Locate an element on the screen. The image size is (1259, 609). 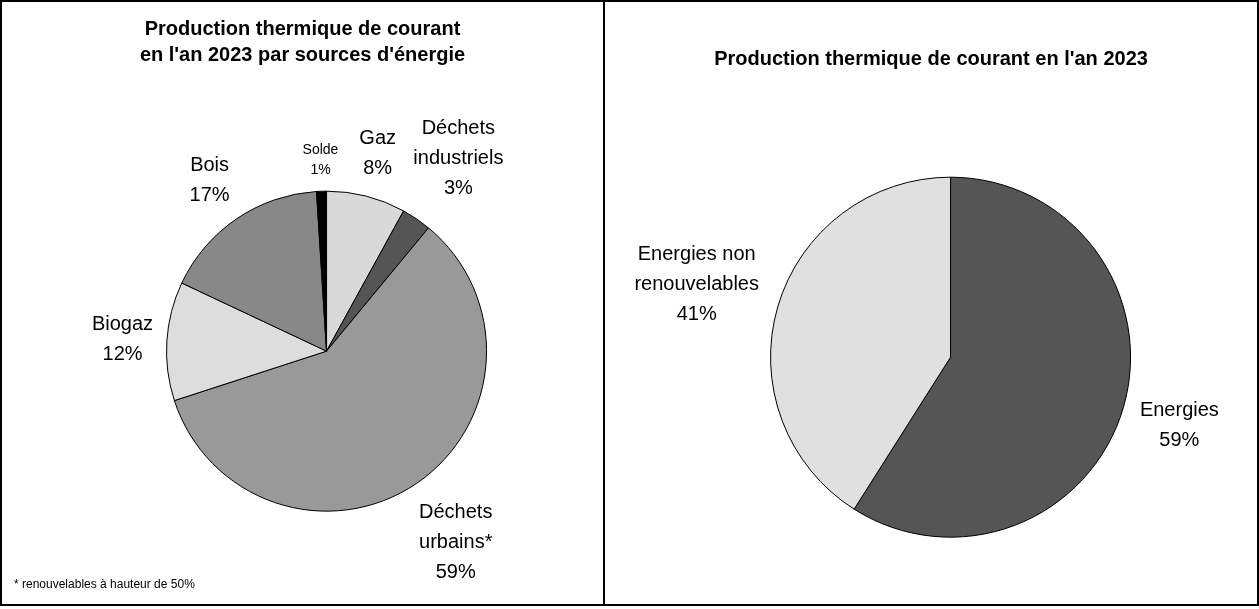
data-label: 1% is located at coordinates (320, 168).